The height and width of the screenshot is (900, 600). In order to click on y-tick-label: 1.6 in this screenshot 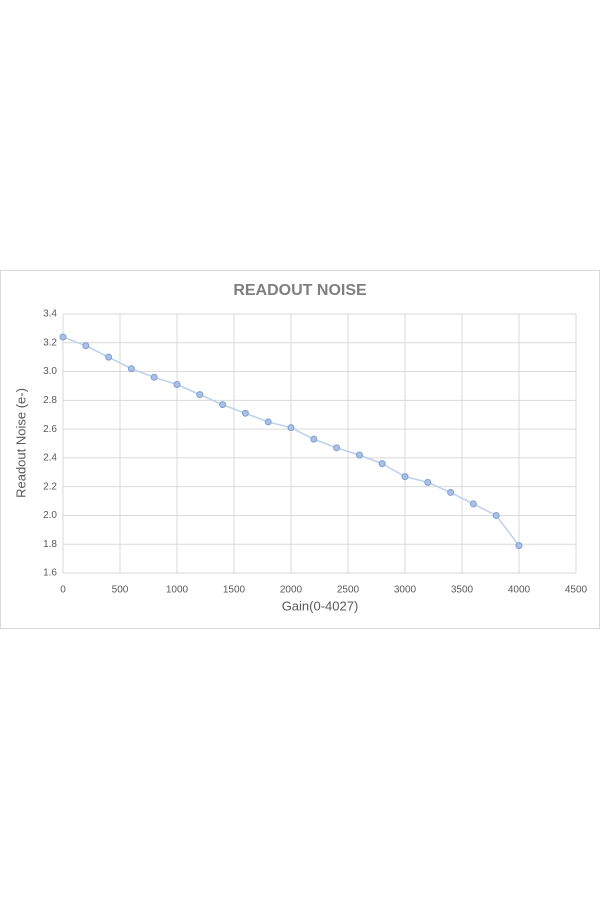, I will do `click(50, 573)`.